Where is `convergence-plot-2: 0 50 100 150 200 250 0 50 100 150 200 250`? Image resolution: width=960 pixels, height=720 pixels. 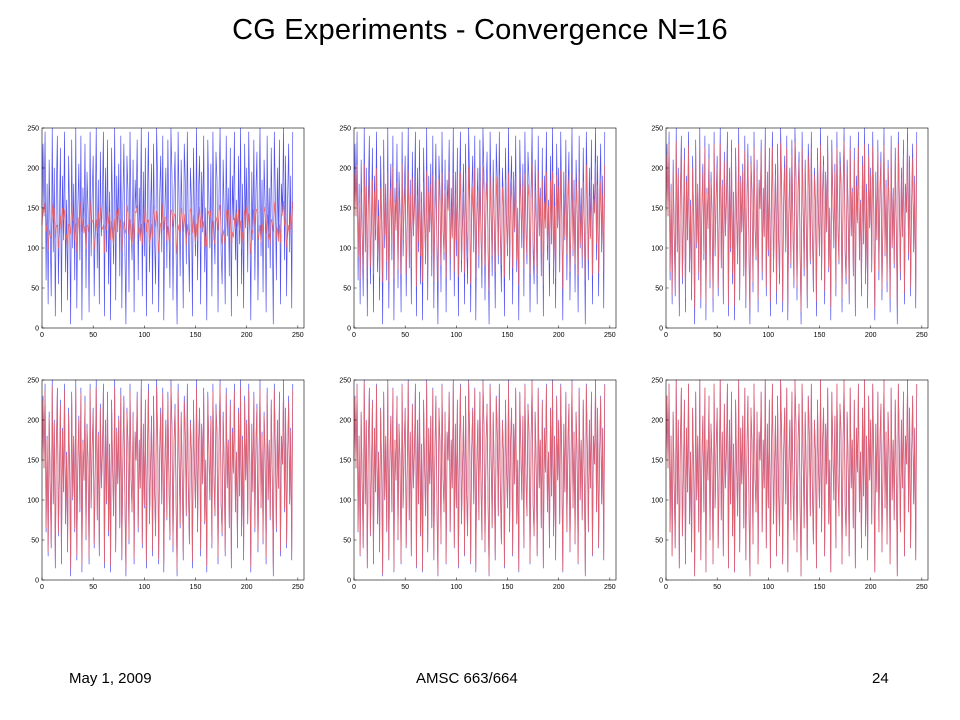
convergence-plot-2: 0 50 100 150 200 250 0 50 100 150 200 250 is located at coordinates (478, 232).